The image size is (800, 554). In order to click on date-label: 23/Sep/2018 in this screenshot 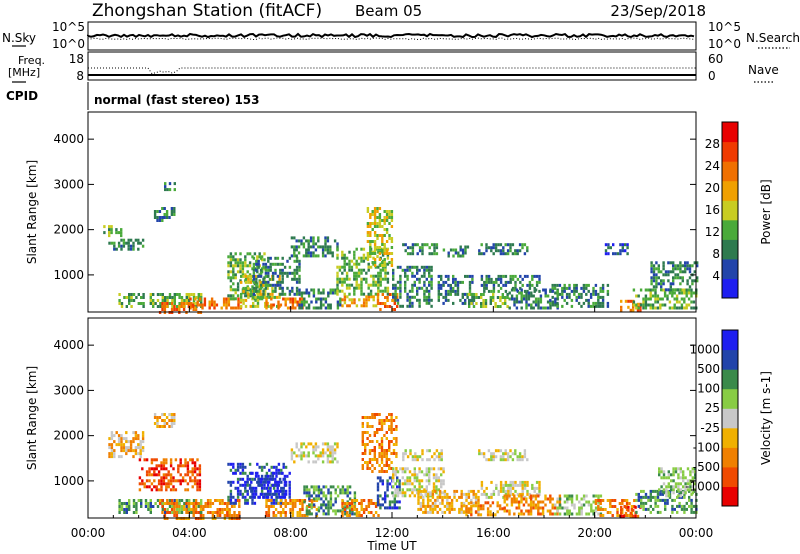, I will do `click(658, 11)`.